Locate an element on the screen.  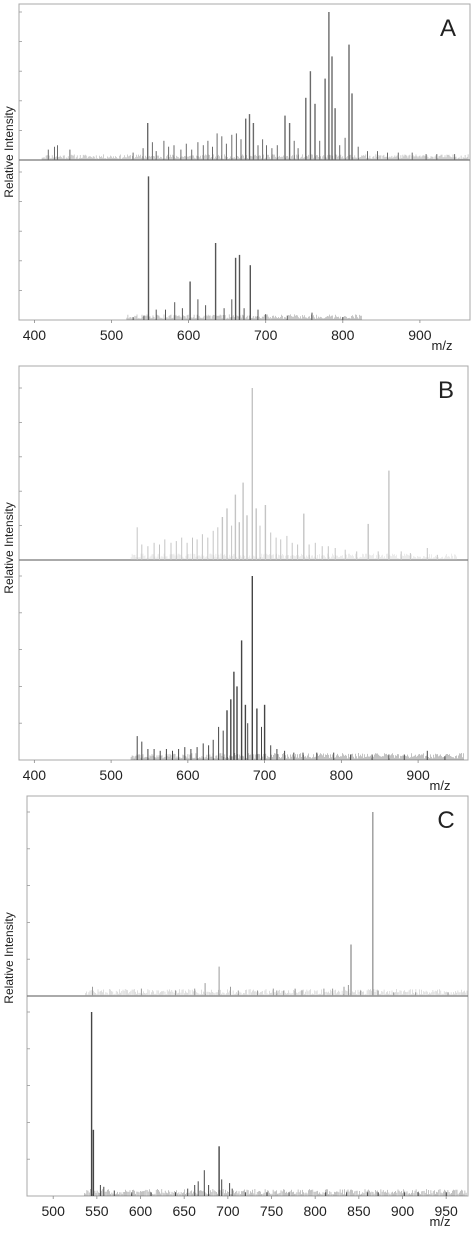
x-tick-label: 650 is located at coordinates (185, 1211).